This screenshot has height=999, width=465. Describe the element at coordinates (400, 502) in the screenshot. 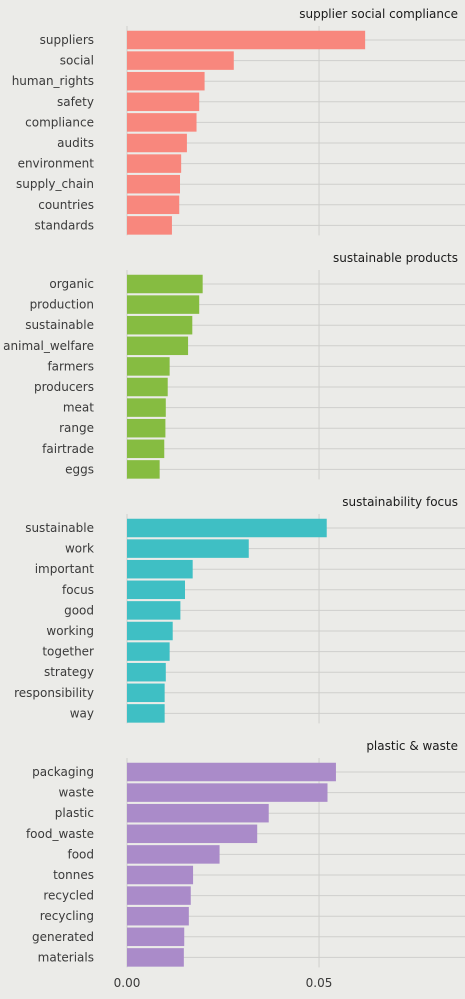

I see `facet-title: sustainability focus` at that location.